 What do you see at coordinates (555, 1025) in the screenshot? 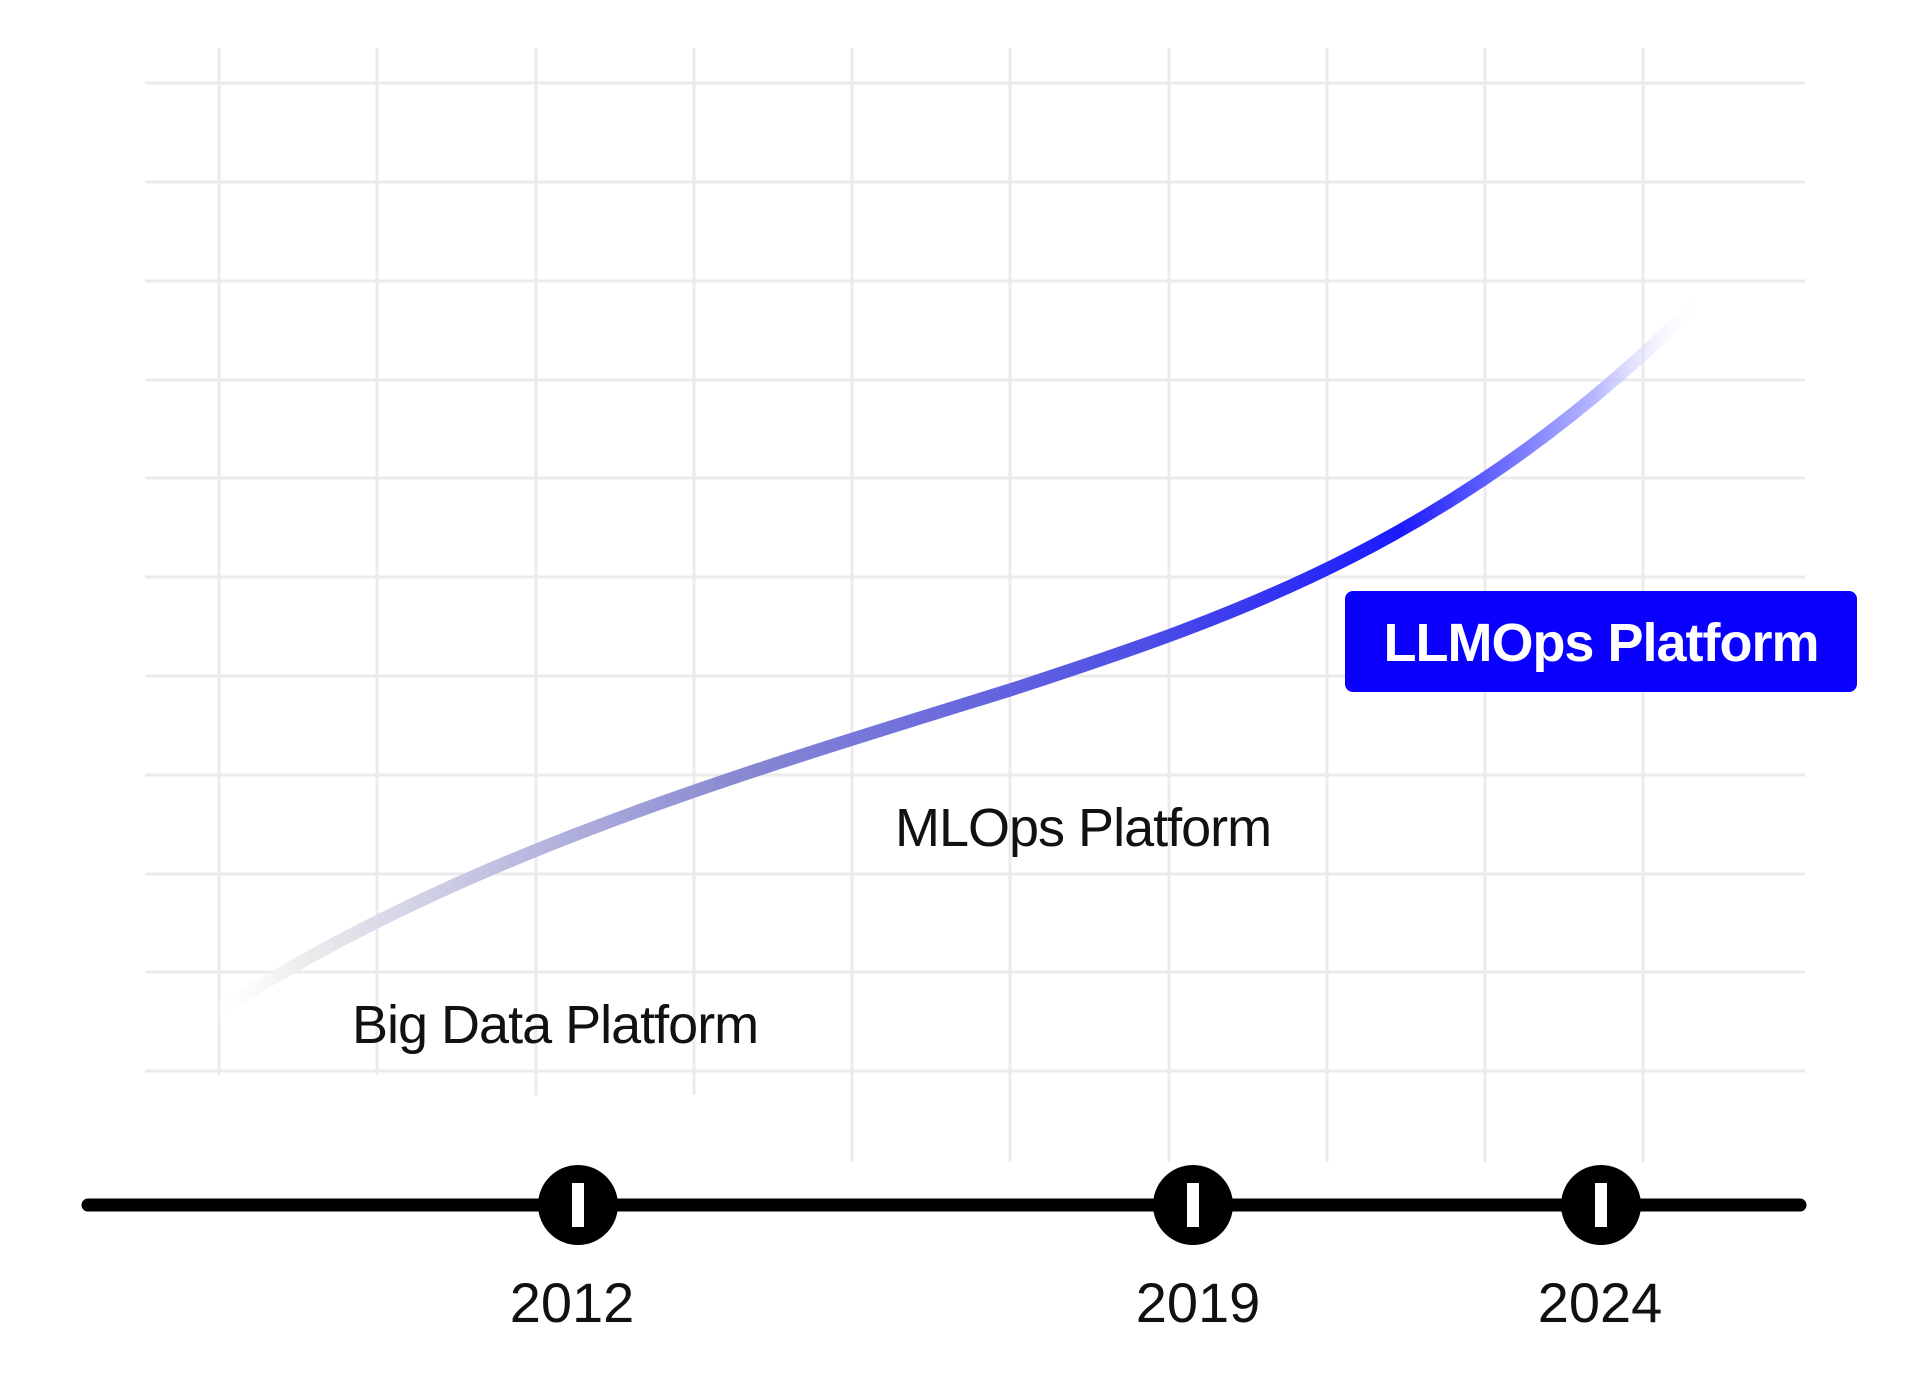
I see `era-label-big-data: Big Data Platform` at bounding box center [555, 1025].